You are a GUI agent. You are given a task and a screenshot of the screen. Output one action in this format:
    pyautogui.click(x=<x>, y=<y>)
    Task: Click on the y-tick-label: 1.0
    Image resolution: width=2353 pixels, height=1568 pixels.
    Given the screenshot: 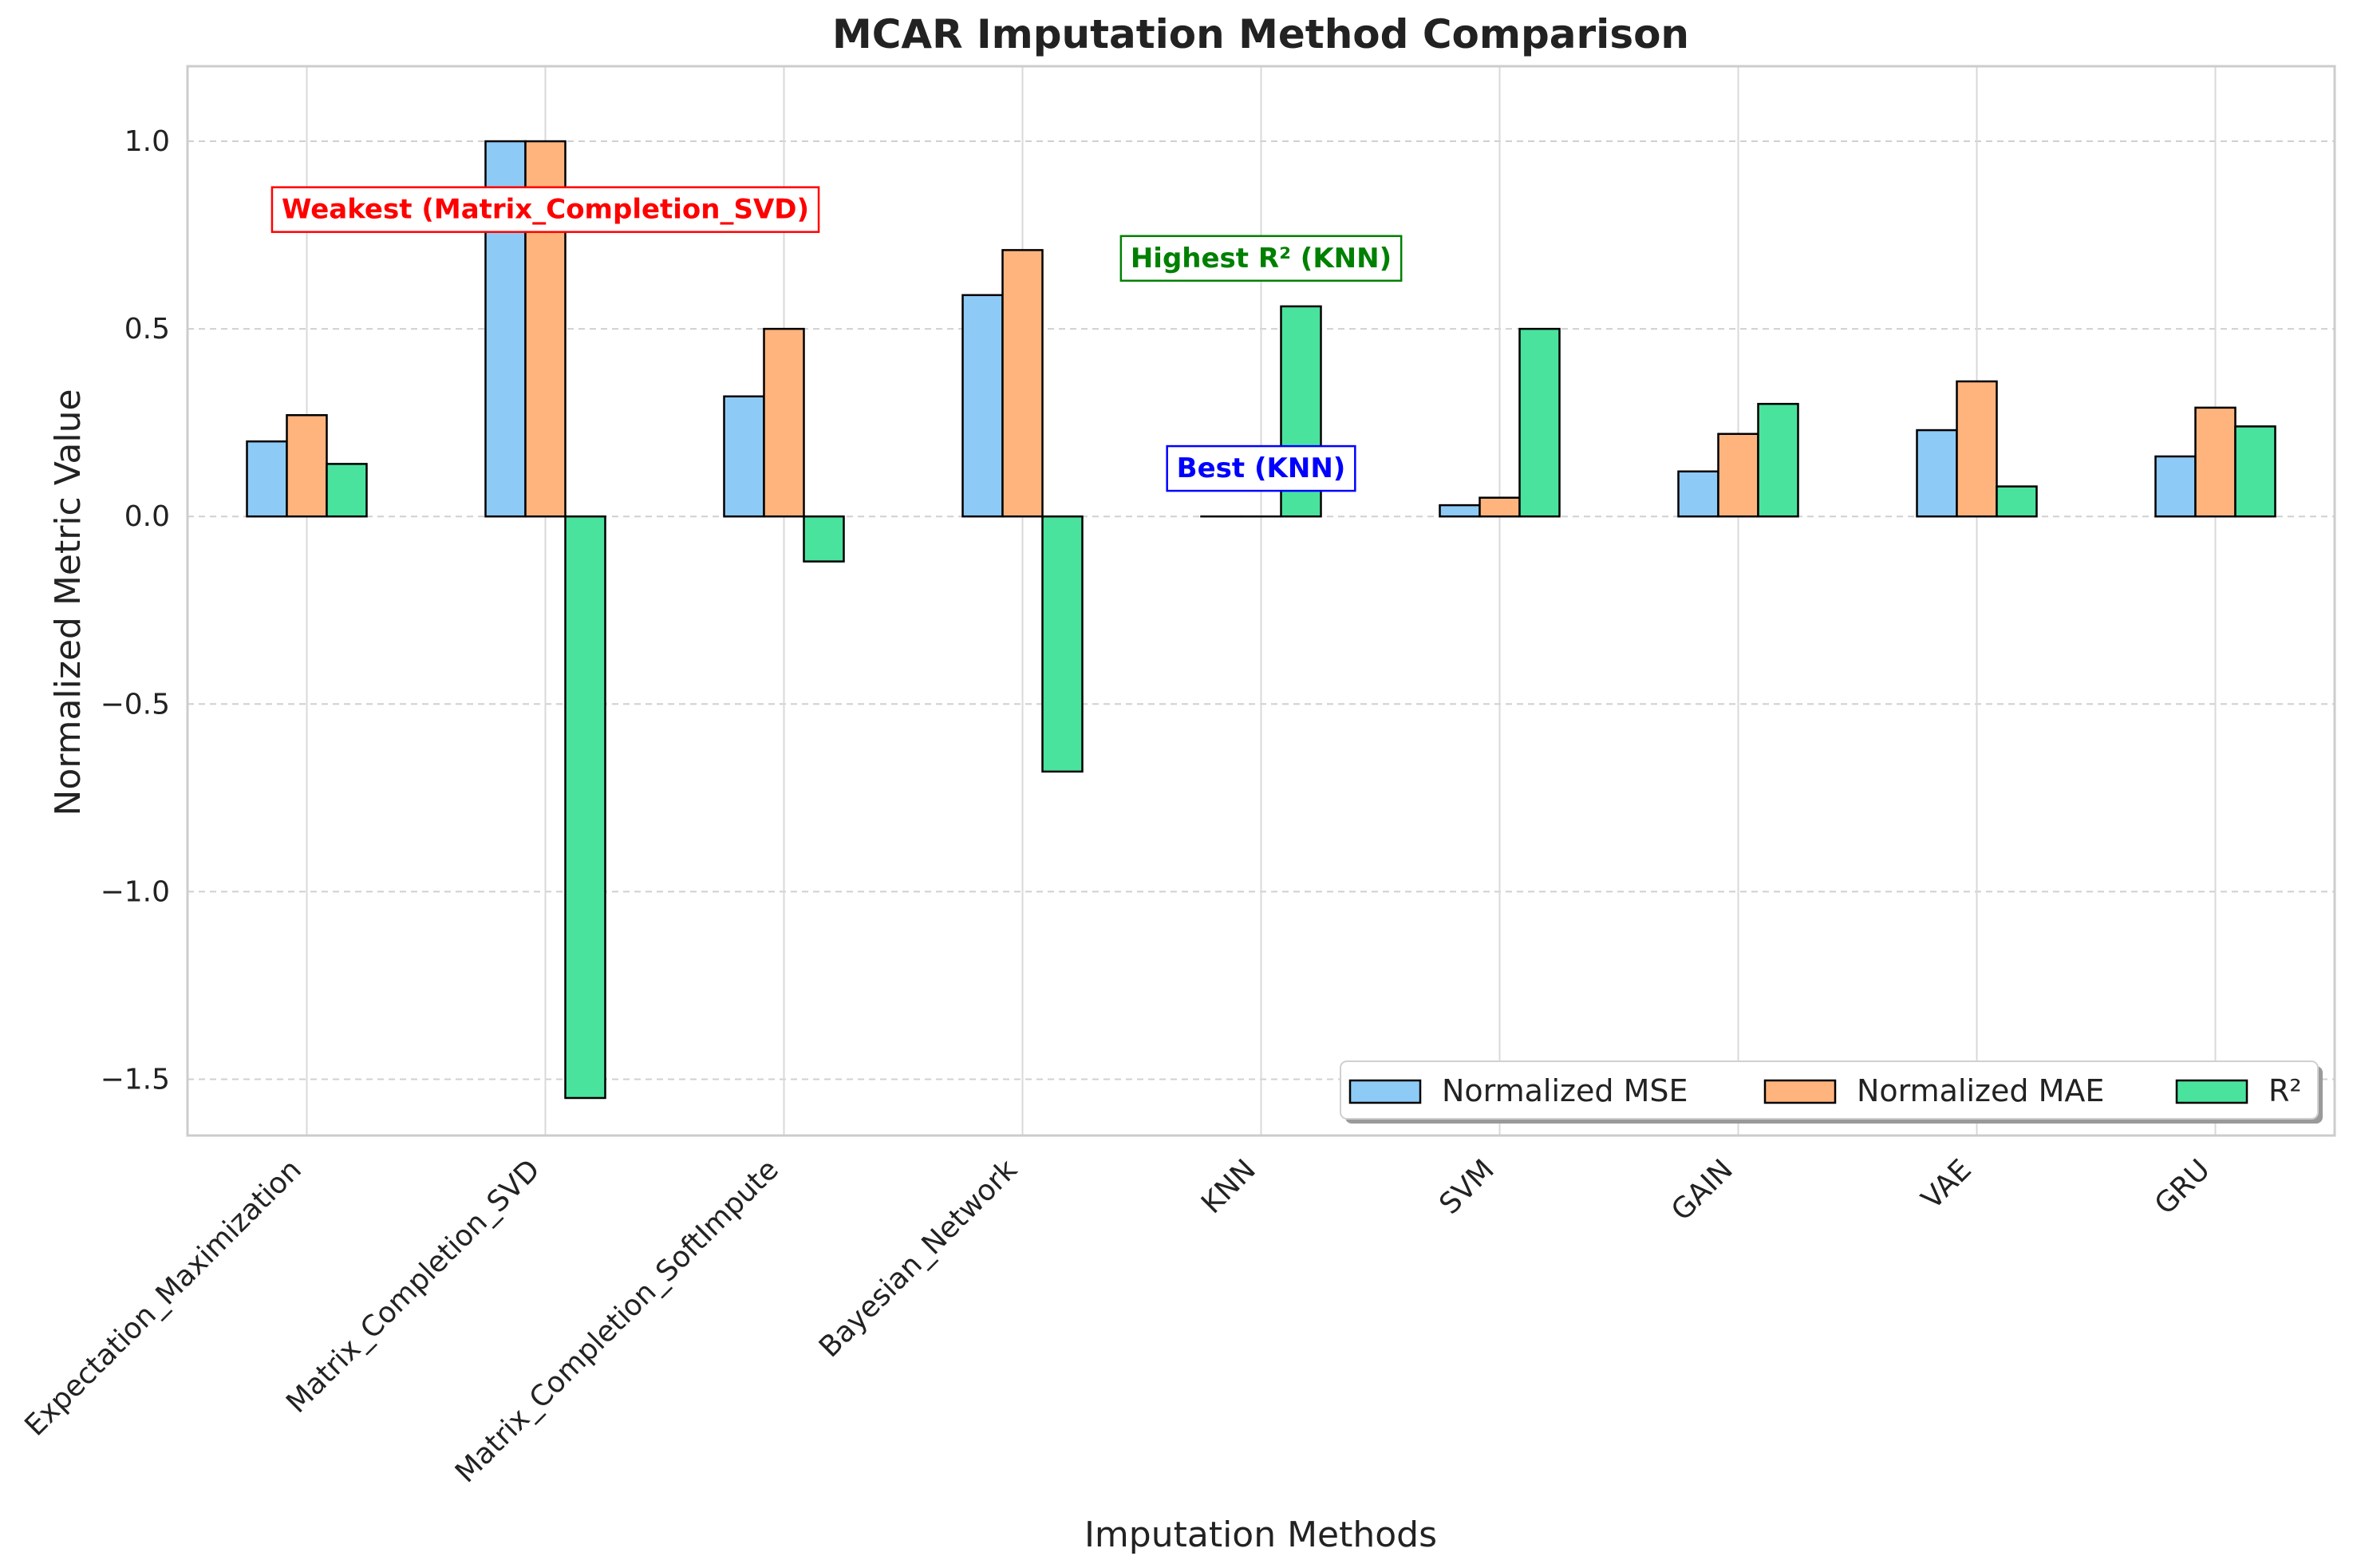 What is the action you would take?
    pyautogui.click(x=147, y=141)
    